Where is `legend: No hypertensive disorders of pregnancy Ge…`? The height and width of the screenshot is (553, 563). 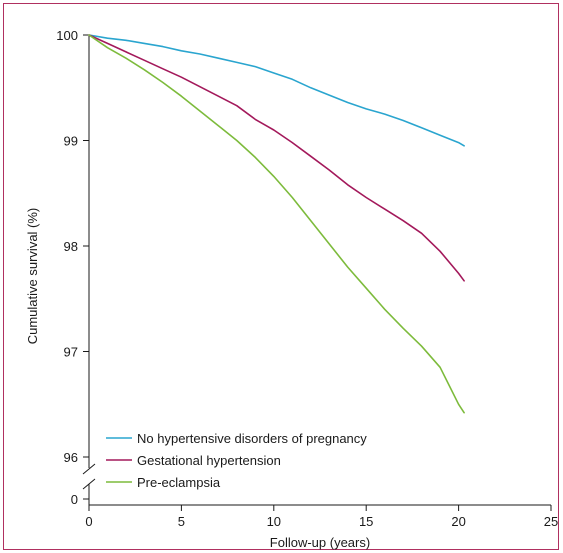 legend: No hypertensive disorders of pregnancy Ge… is located at coordinates (236, 460).